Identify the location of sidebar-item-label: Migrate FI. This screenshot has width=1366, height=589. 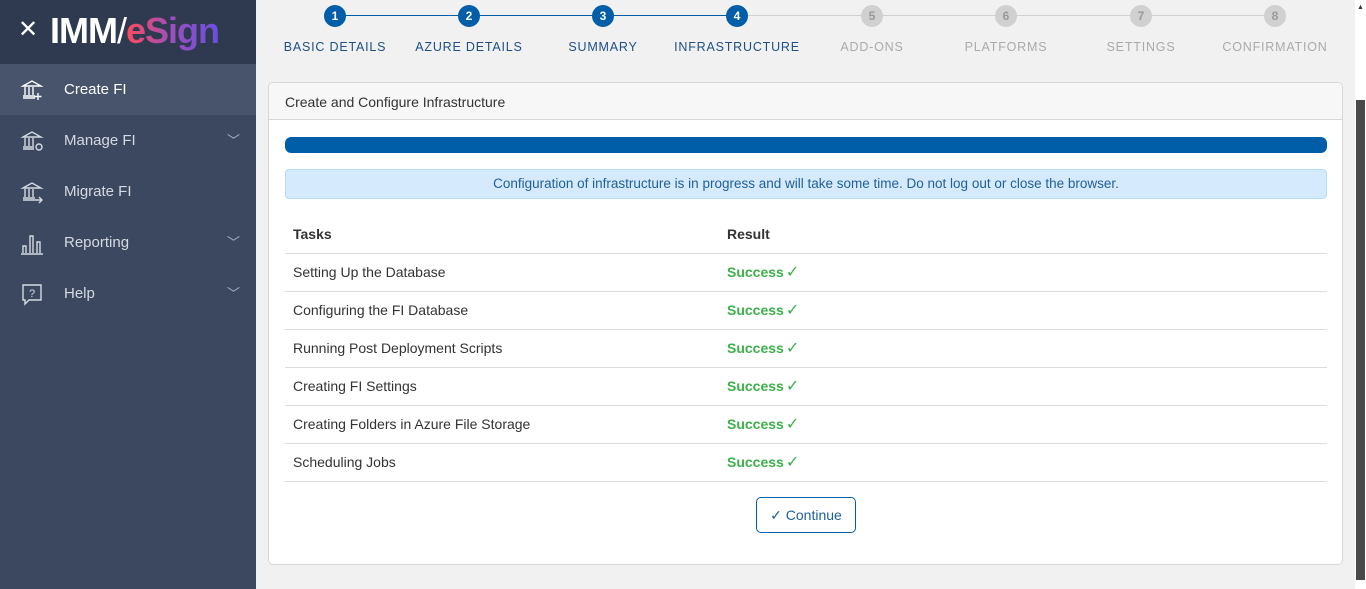
(98, 191).